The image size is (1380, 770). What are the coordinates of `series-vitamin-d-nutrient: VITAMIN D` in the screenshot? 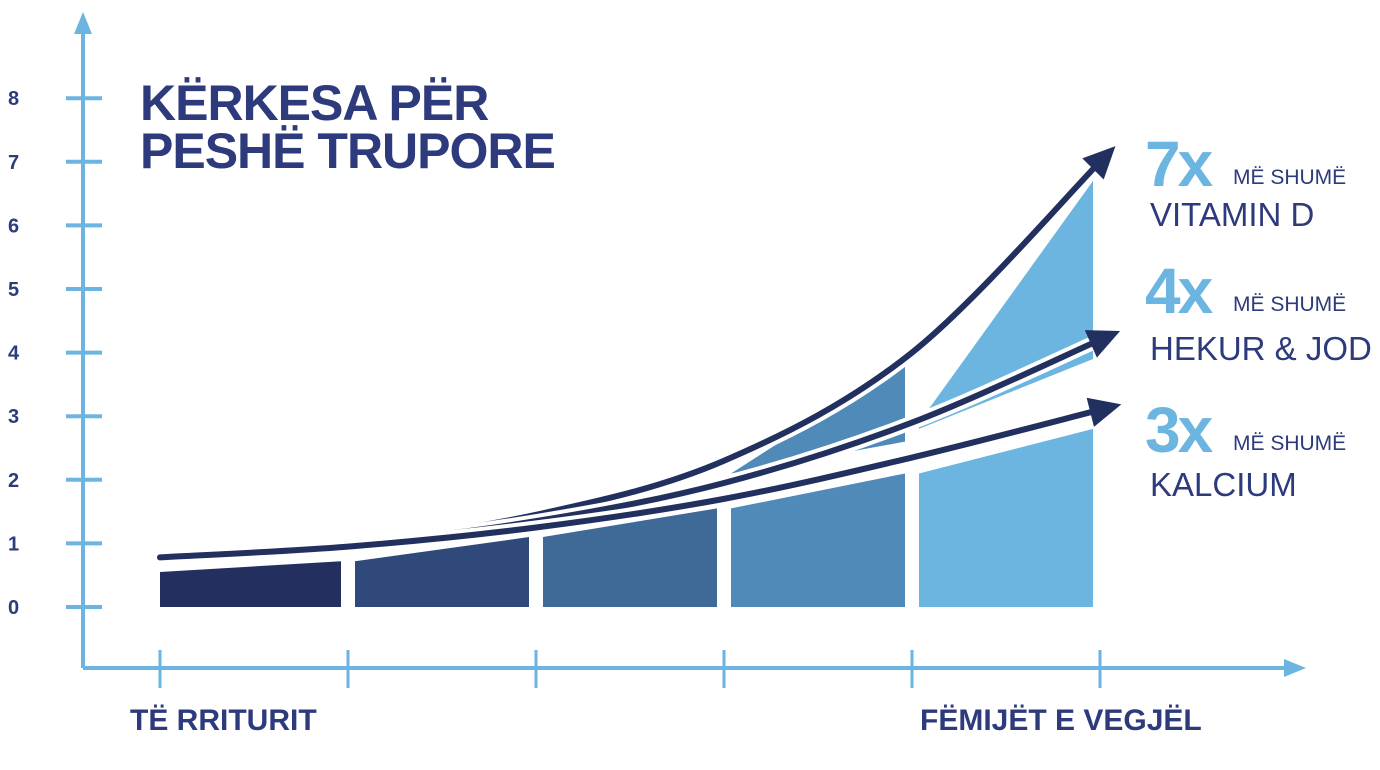 It's located at (1232, 214).